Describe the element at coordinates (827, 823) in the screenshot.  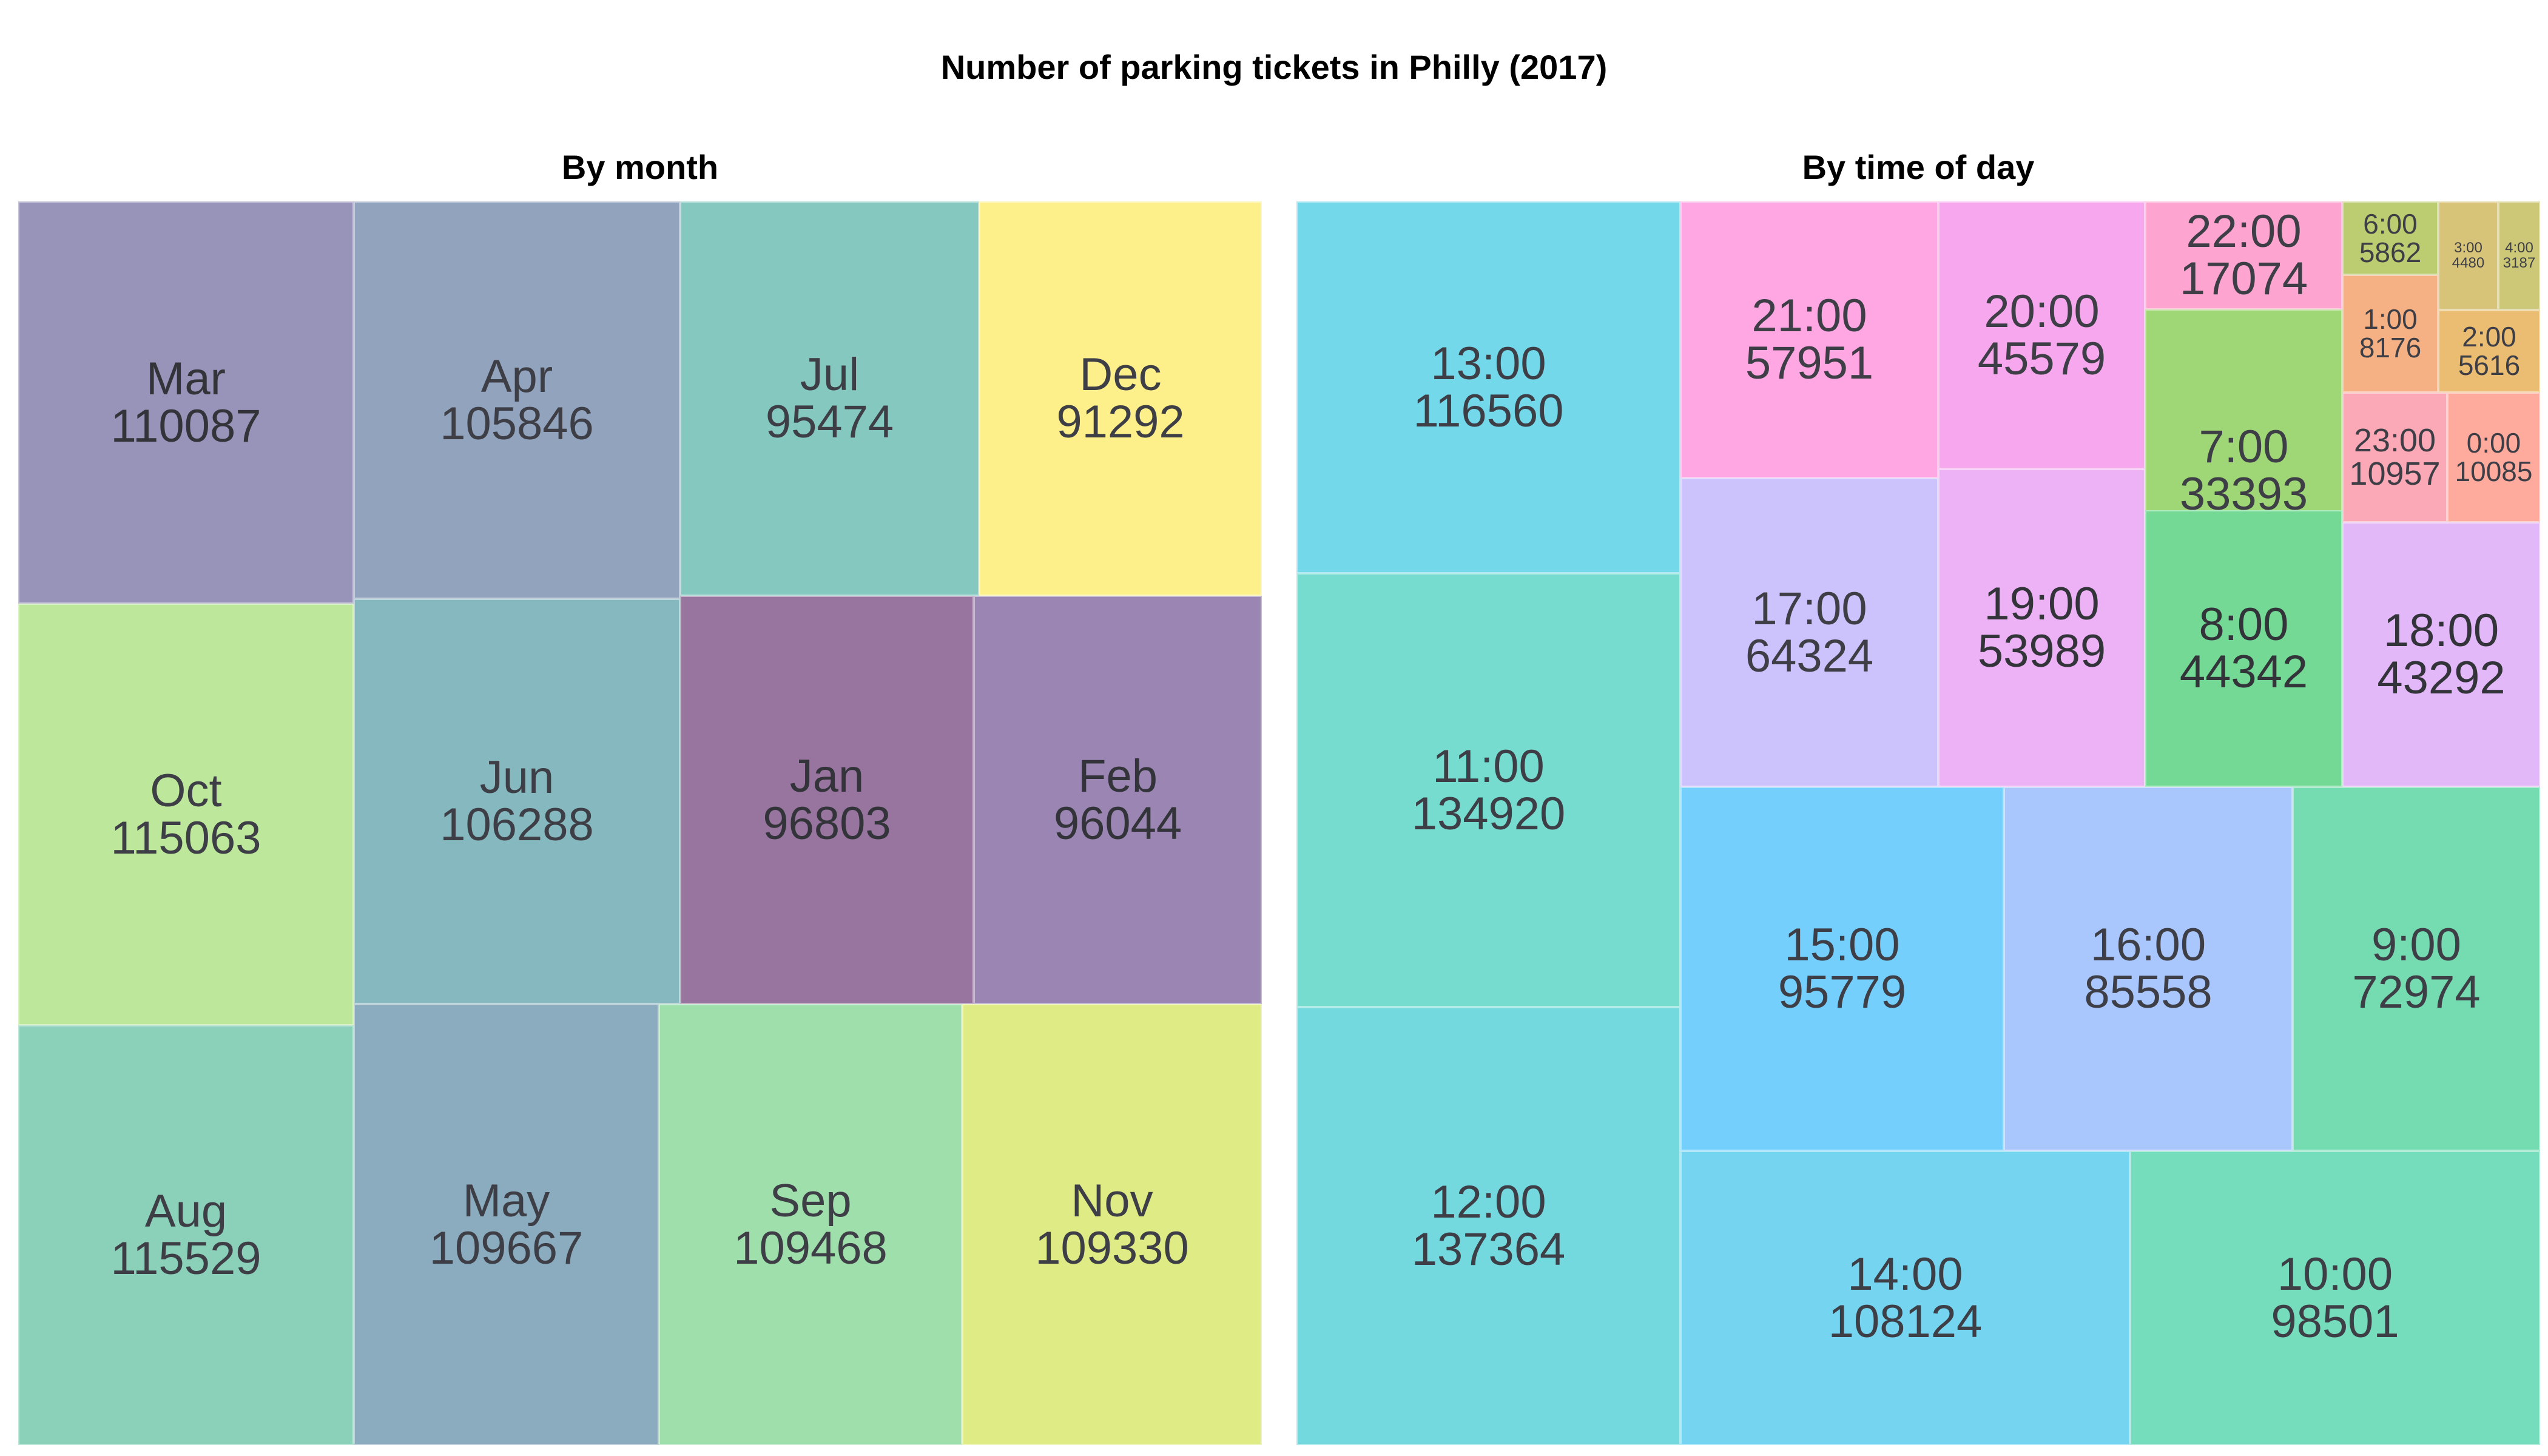
I see `month-value: 96803` at that location.